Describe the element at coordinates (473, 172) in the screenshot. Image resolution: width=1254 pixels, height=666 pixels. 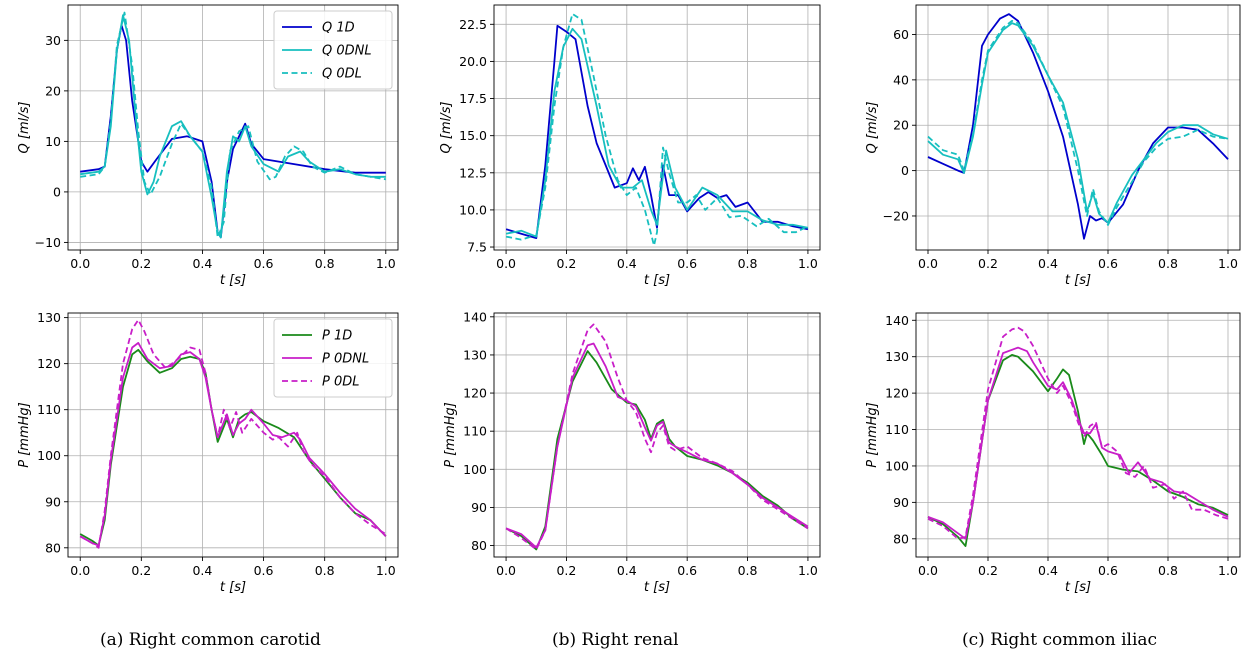
I see `y-tick-label: 12.5` at that location.